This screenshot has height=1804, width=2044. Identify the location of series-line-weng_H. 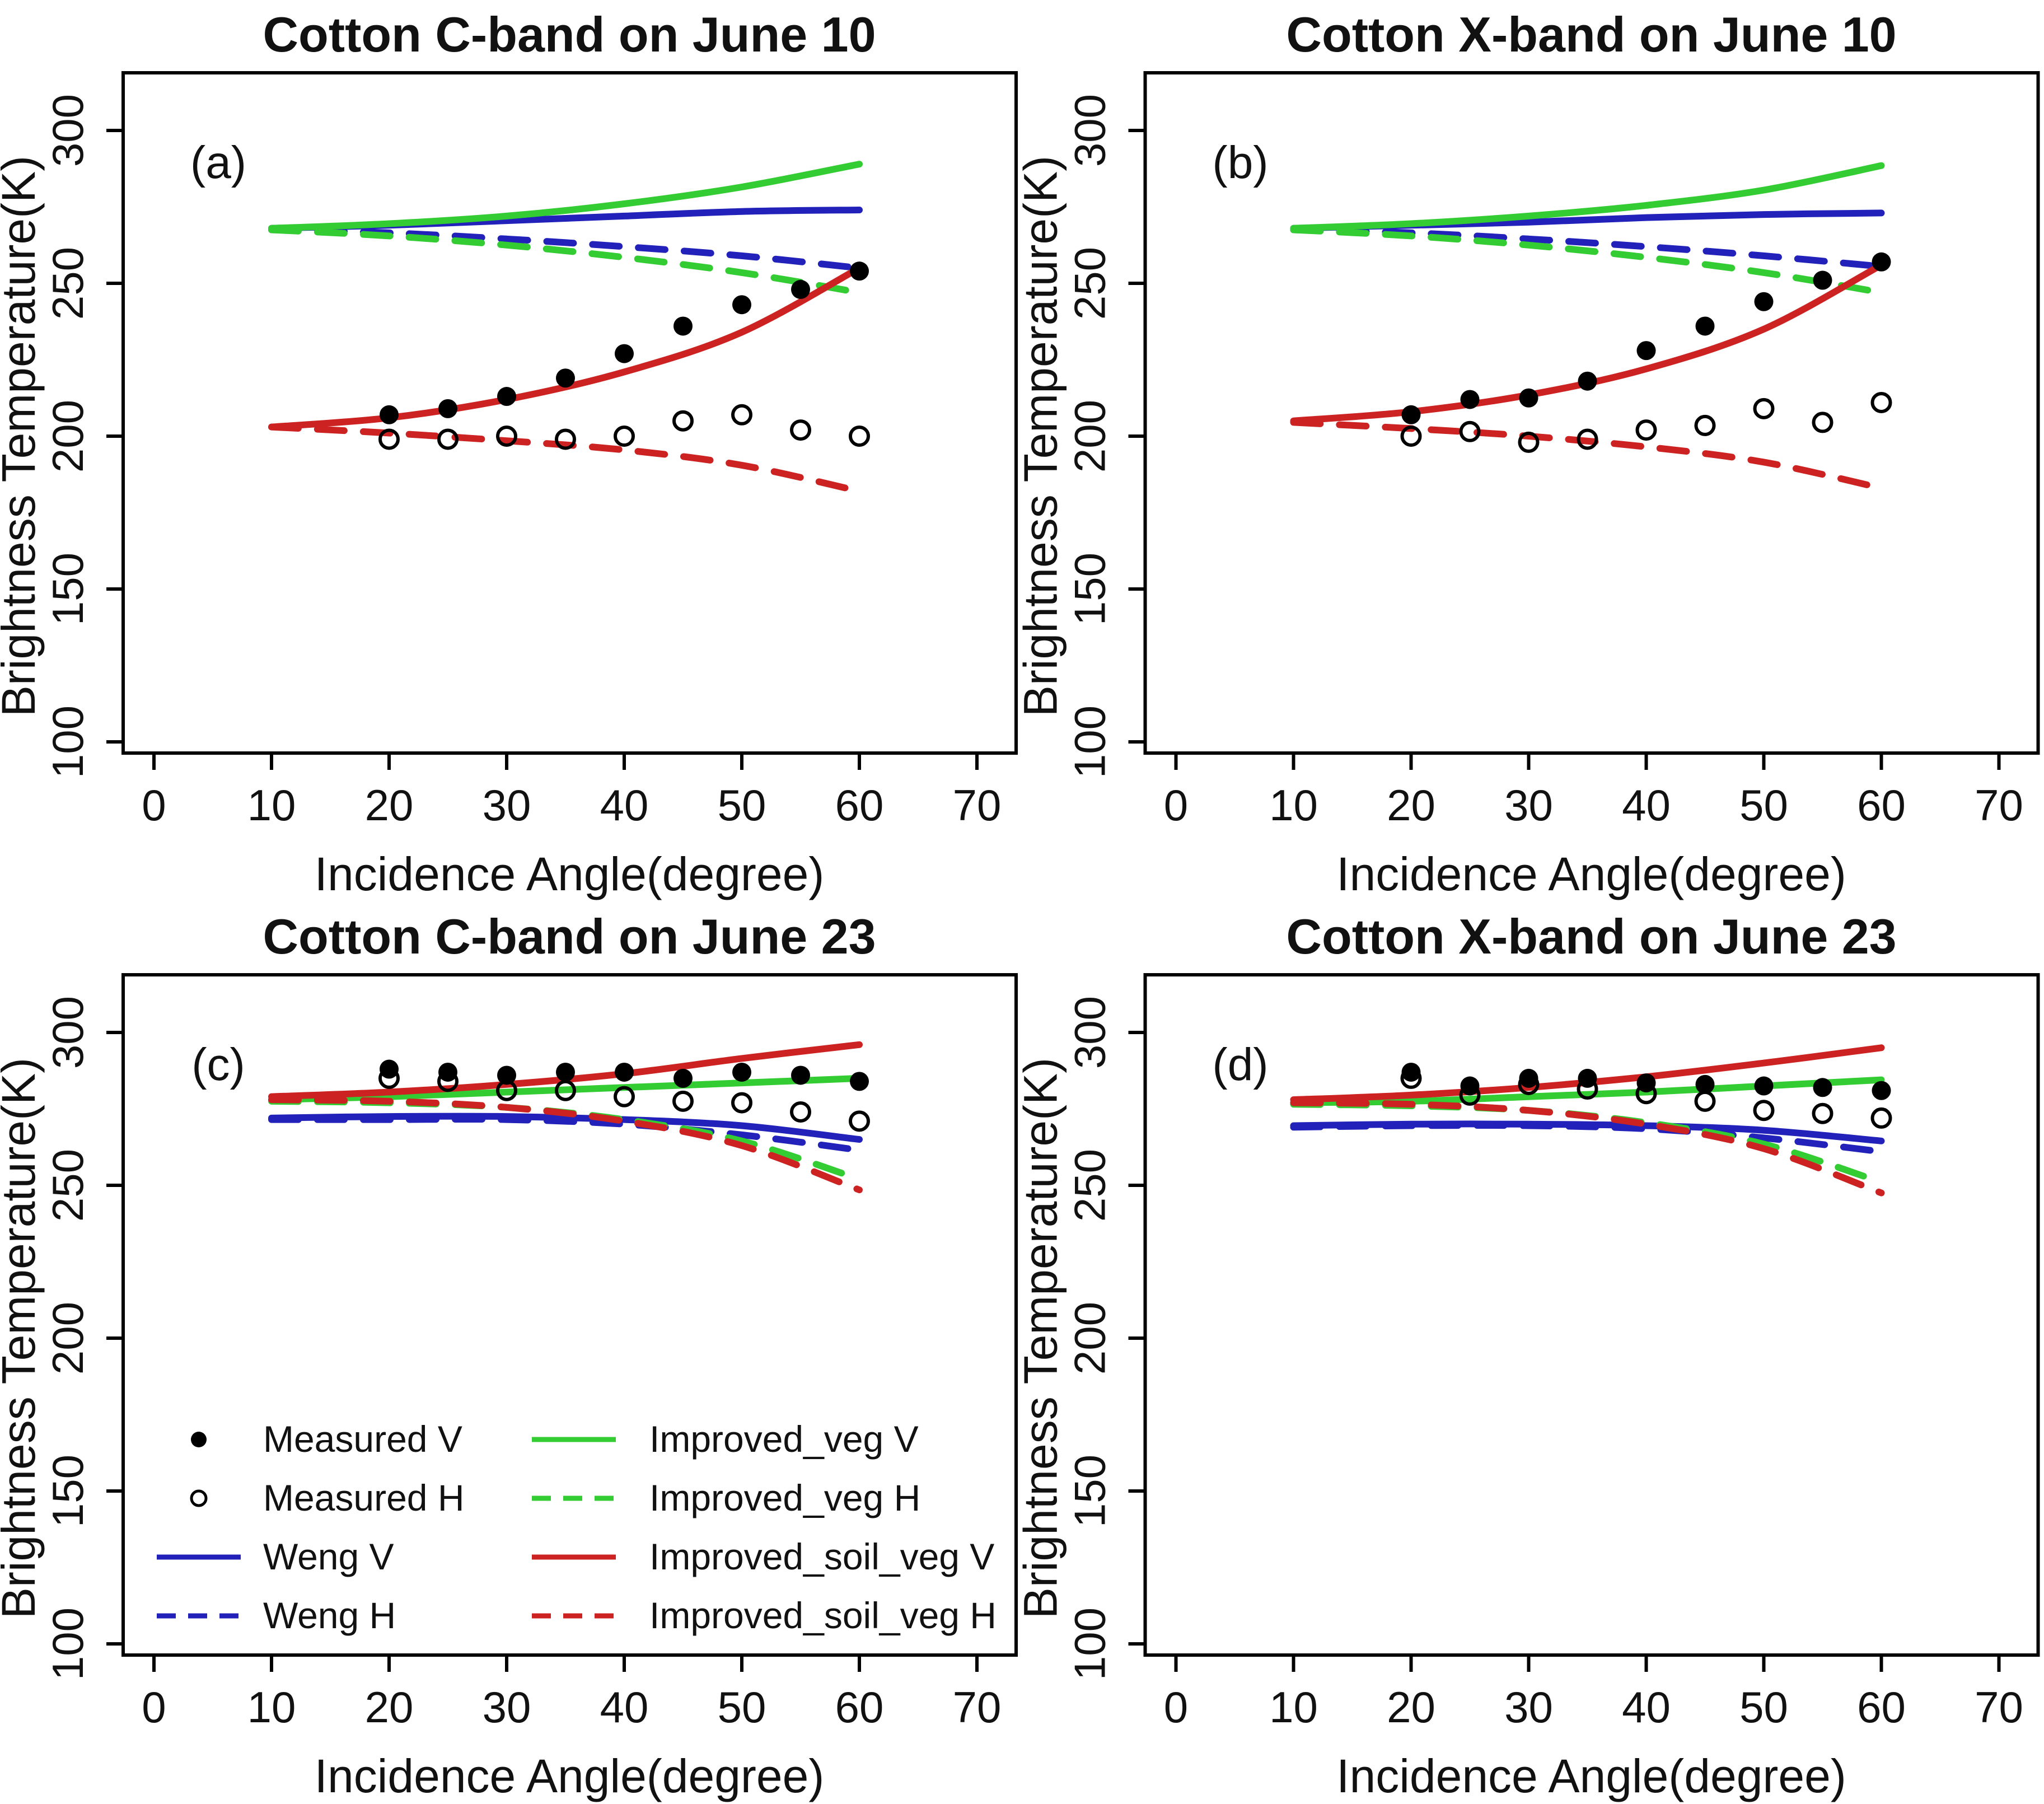
(1587, 1138).